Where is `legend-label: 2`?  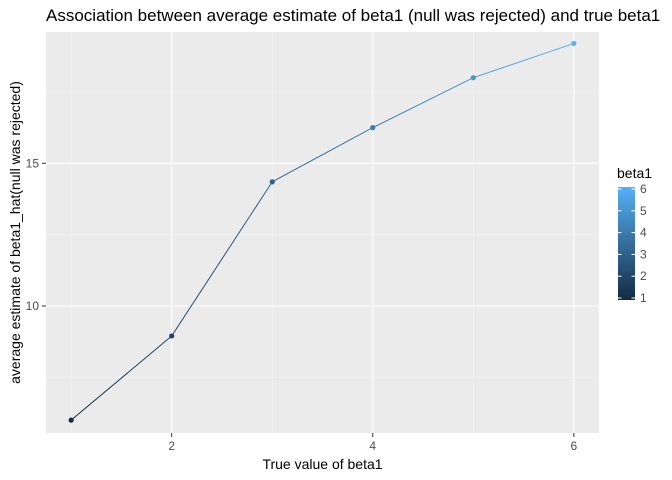
legend-label: 2 is located at coordinates (643, 276).